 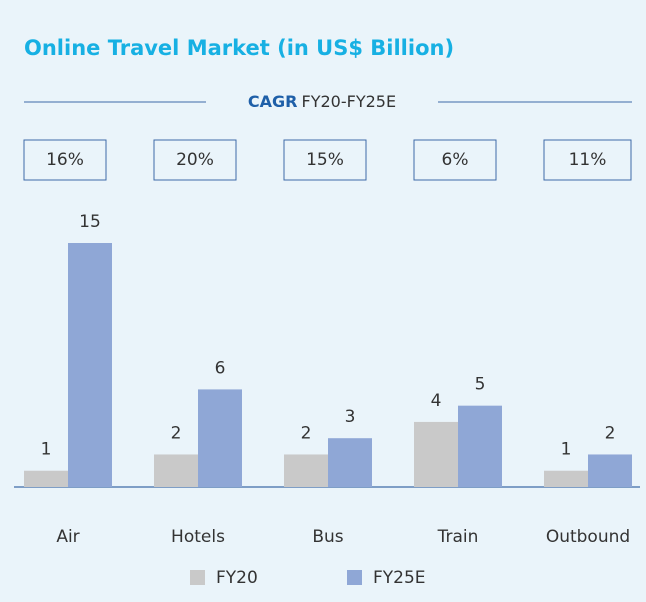 I want to click on cagr-label: 6%, so click(x=455, y=160).